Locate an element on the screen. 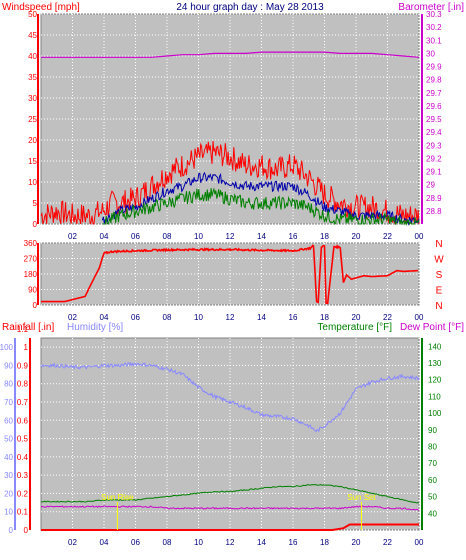 This screenshot has height=560, width=466. rainfall-line is located at coordinates (230, 527).